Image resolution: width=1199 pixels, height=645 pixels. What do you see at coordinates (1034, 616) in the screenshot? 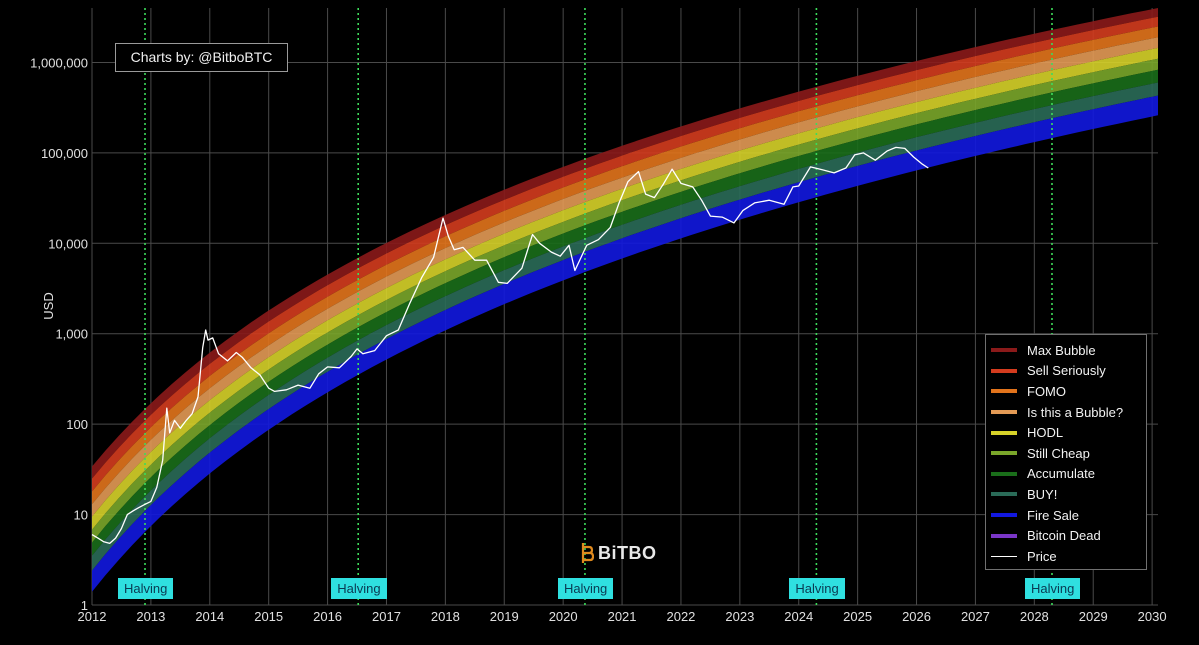
I see `x-tick-label: 2028` at bounding box center [1034, 616].